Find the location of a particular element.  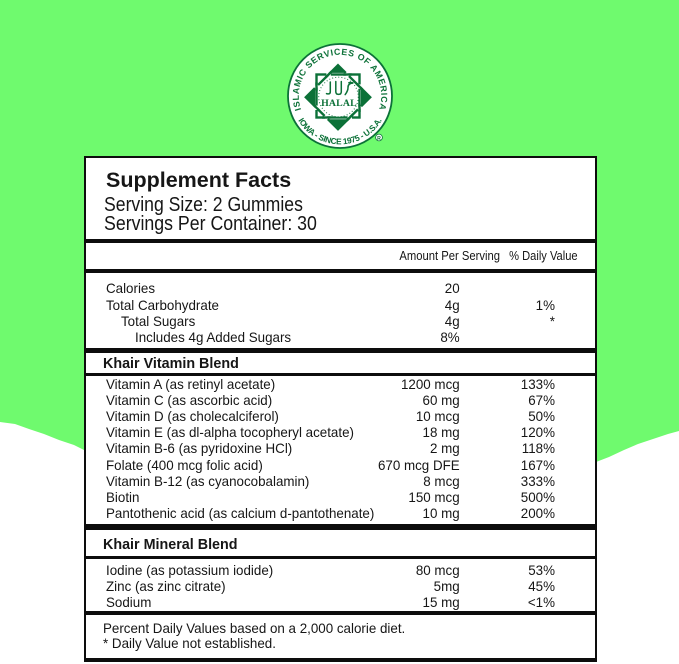

svg-text: R is located at coordinates (379, 139).